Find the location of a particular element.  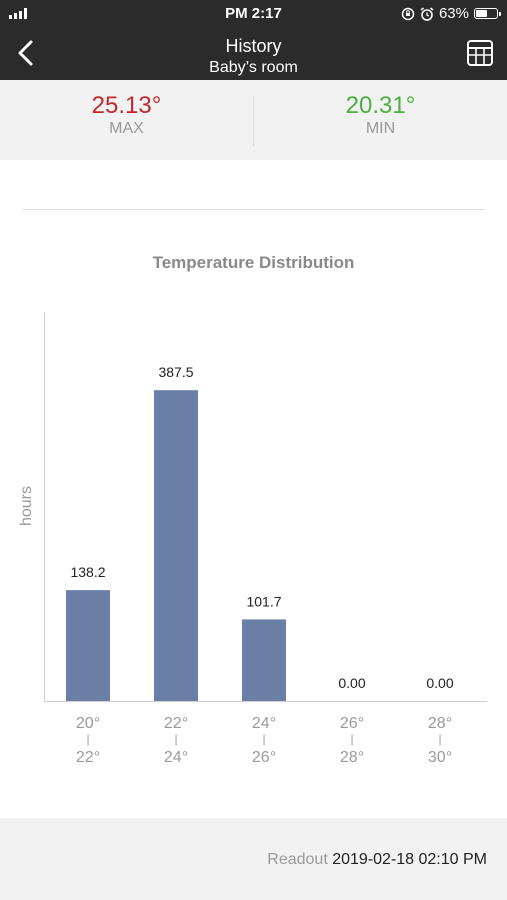

bar-value-label-0: 138.2 is located at coordinates (87, 572).